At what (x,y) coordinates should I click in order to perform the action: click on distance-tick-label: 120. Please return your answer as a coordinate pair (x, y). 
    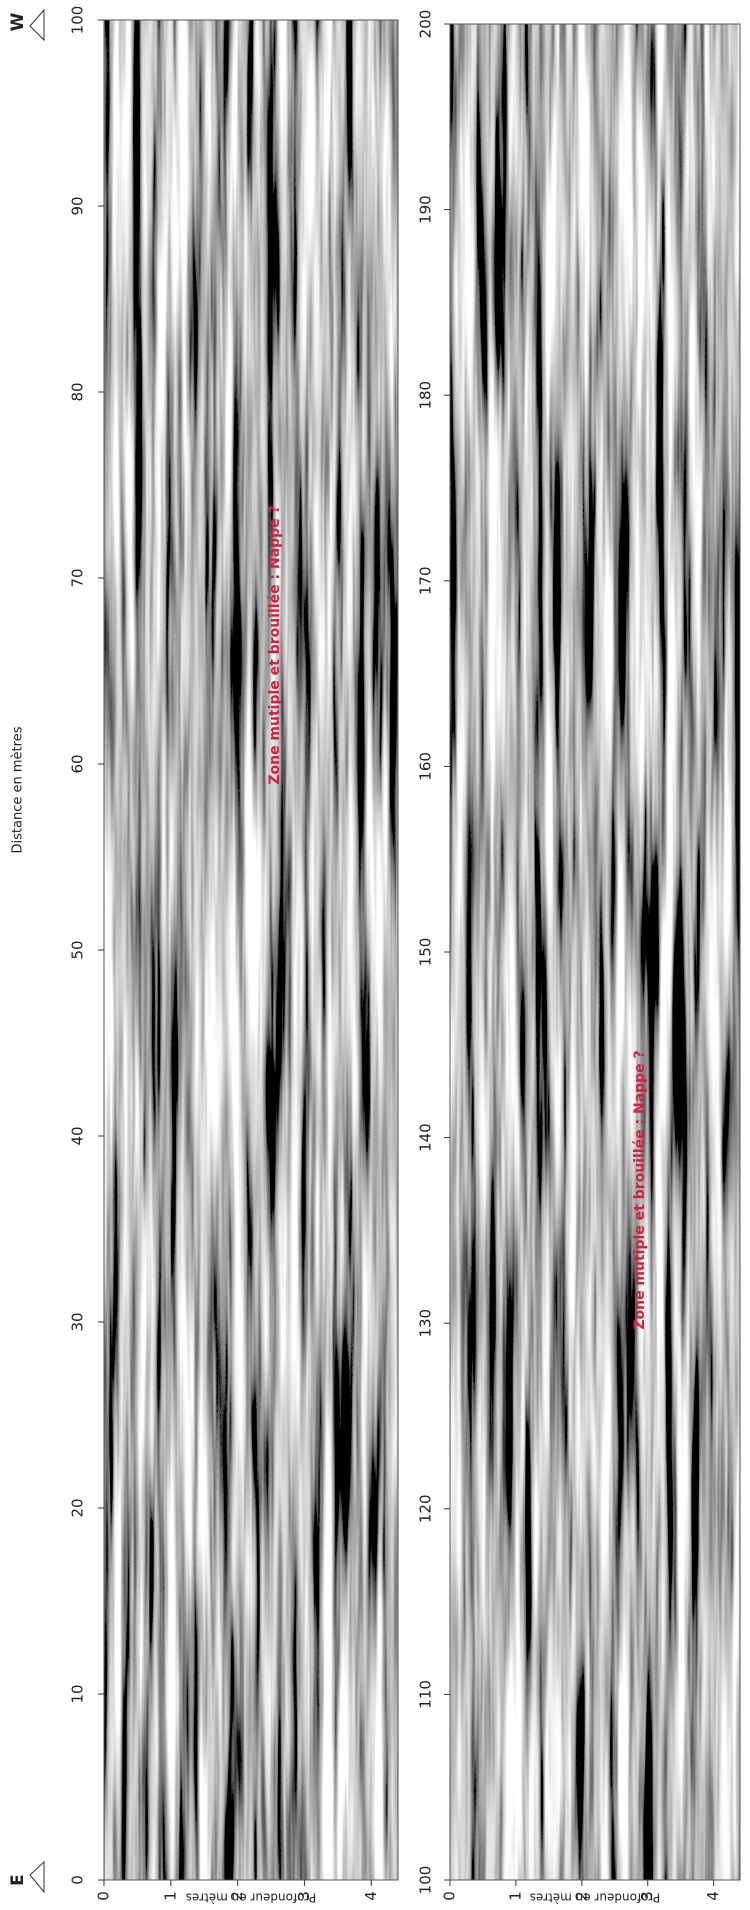
    Looking at the image, I should click on (426, 1508).